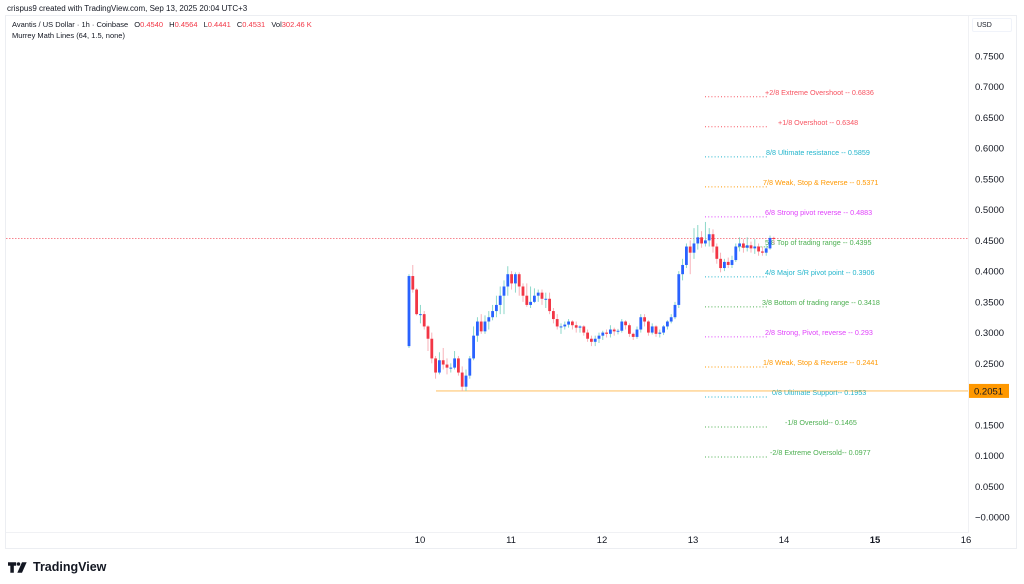 This screenshot has height=584, width=1024. Describe the element at coordinates (966, 540) in the screenshot. I see `time-tick: 16` at that location.